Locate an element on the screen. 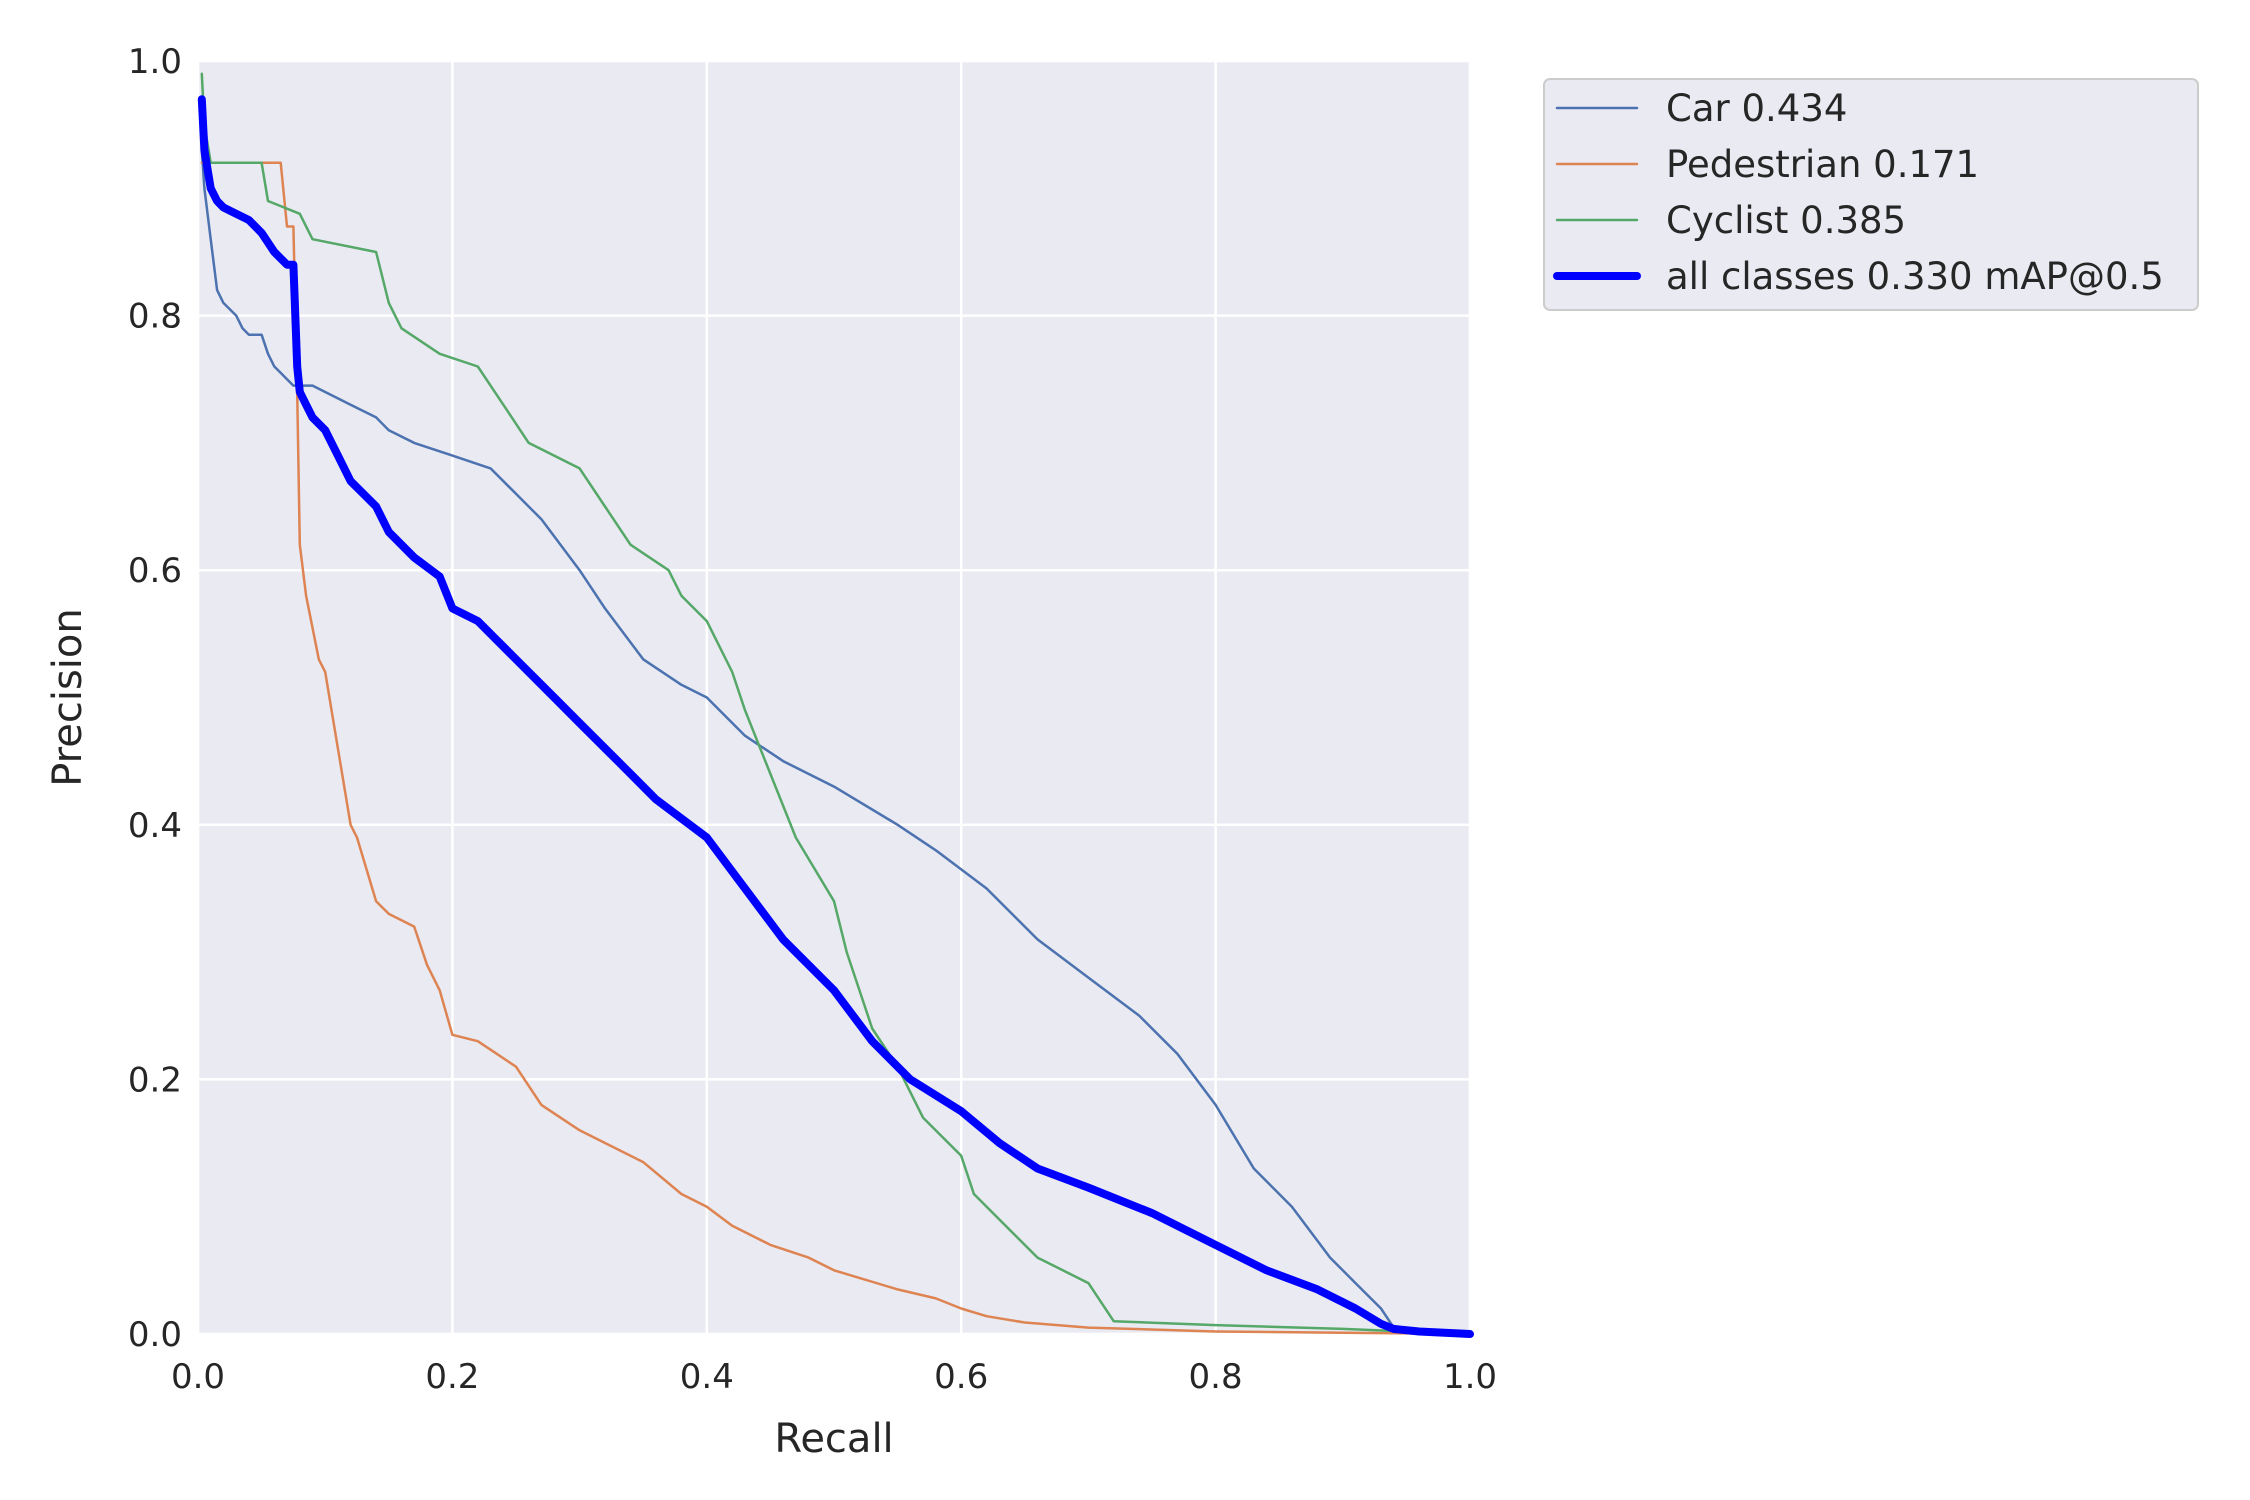  y-tick-label: 0.6 is located at coordinates (155, 571).